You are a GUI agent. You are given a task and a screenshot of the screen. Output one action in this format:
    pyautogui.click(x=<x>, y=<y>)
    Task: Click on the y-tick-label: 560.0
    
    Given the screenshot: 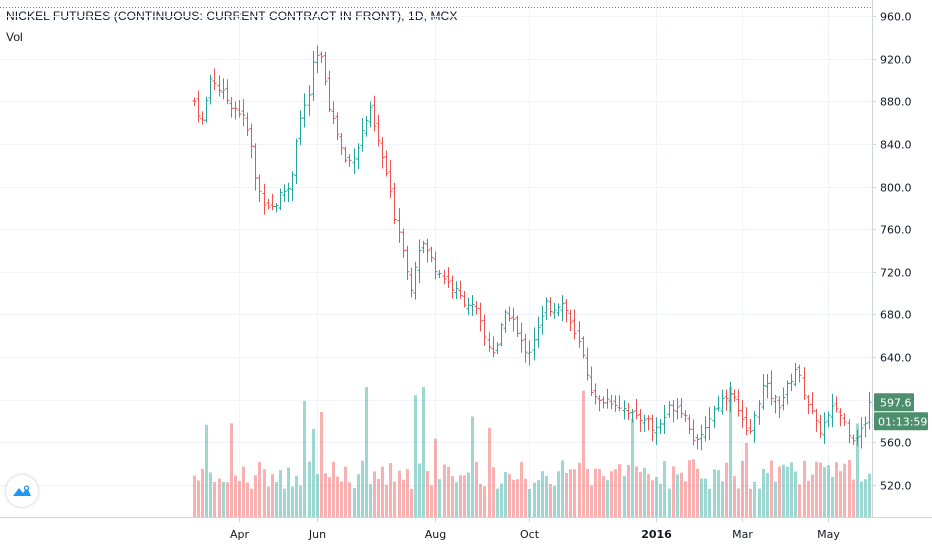 What is the action you would take?
    pyautogui.click(x=896, y=443)
    